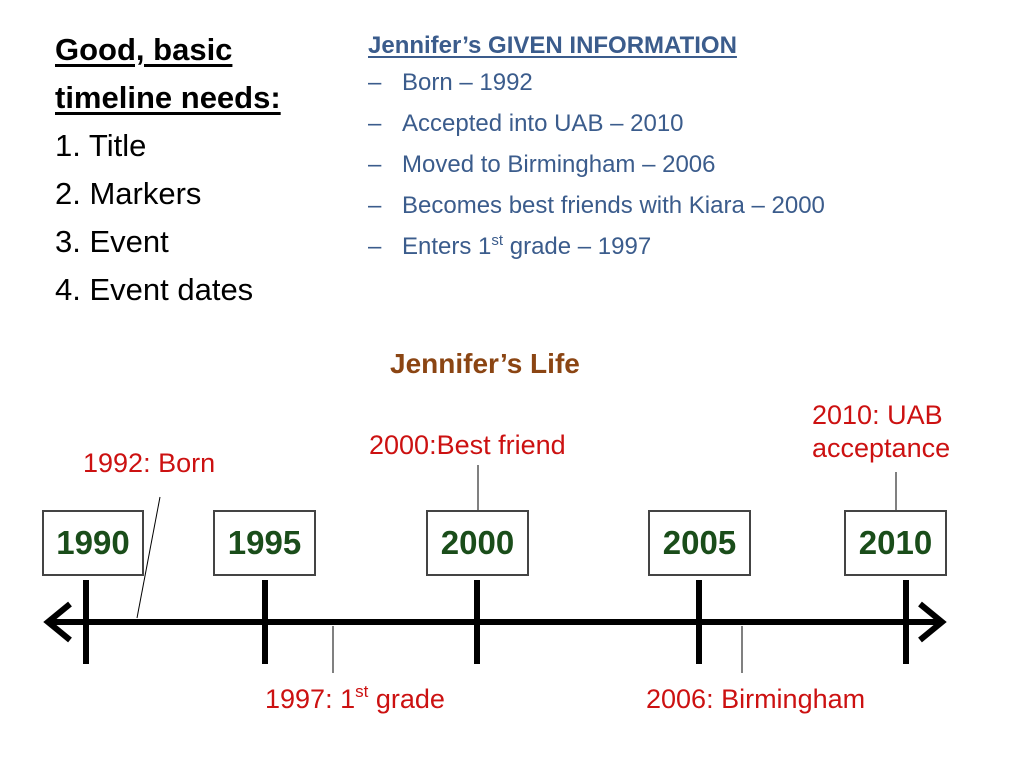  Describe the element at coordinates (144, 49) in the screenshot. I see `needs-heading-line1: Good, basic` at that location.